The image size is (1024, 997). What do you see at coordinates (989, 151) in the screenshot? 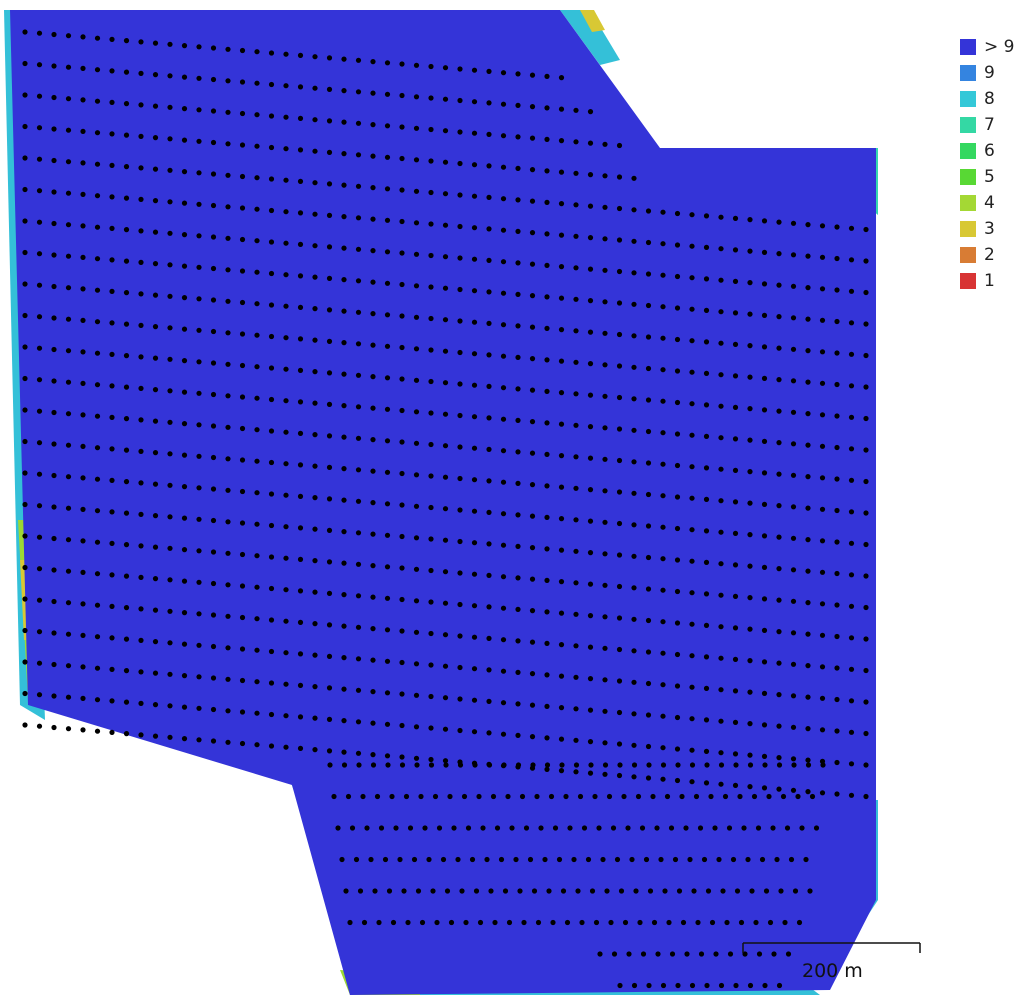
I see `legend-label: 6` at bounding box center [989, 151].